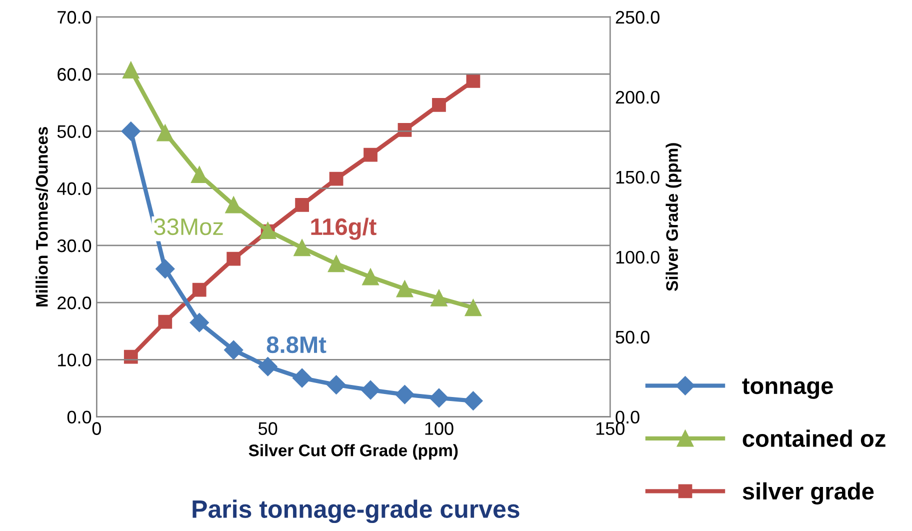  Describe the element at coordinates (439, 428) in the screenshot. I see `x-tick-label: 100` at that location.